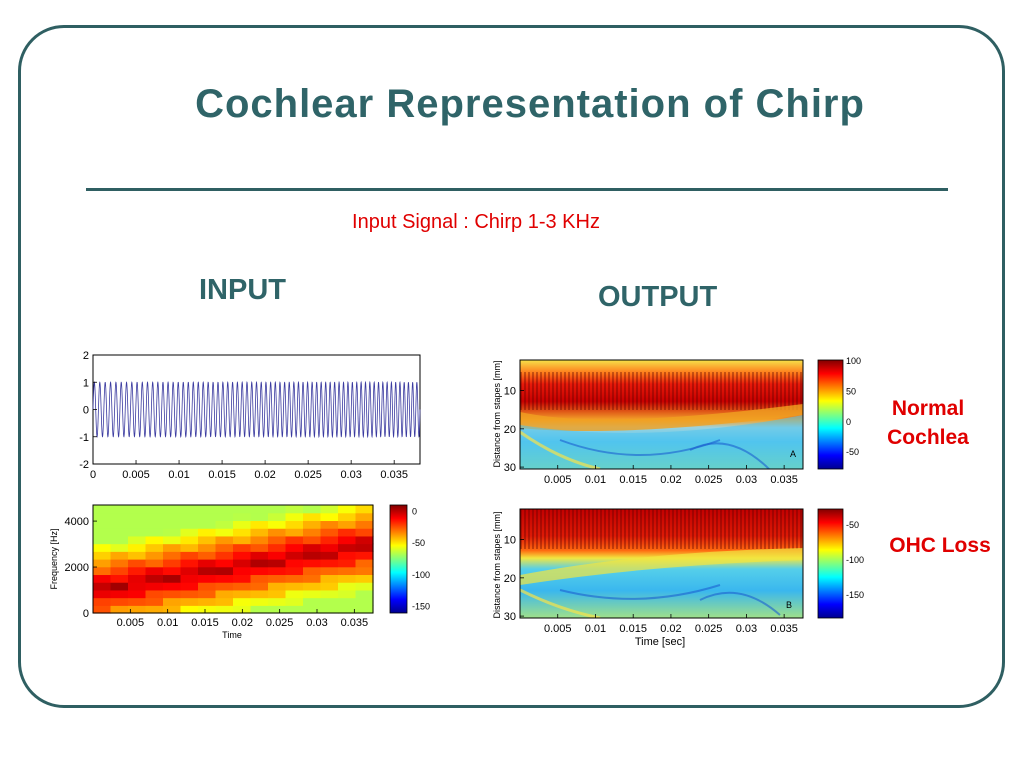  Describe the element at coordinates (418, 543) in the screenshot. I see `spectrogram-colorbar-tick: -50` at that location.